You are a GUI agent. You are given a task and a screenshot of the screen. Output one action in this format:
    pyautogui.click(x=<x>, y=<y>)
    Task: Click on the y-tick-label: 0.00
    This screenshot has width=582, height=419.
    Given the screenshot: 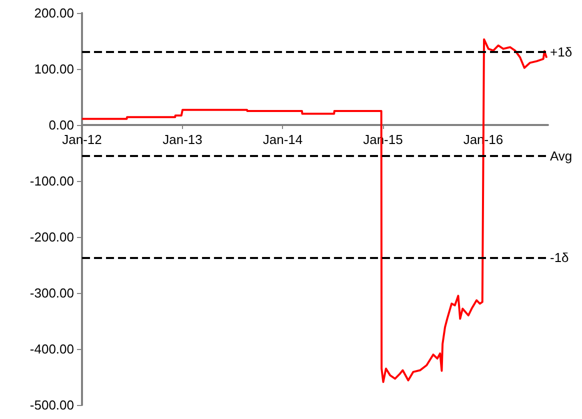 What is the action you would take?
    pyautogui.click(x=61, y=125)
    